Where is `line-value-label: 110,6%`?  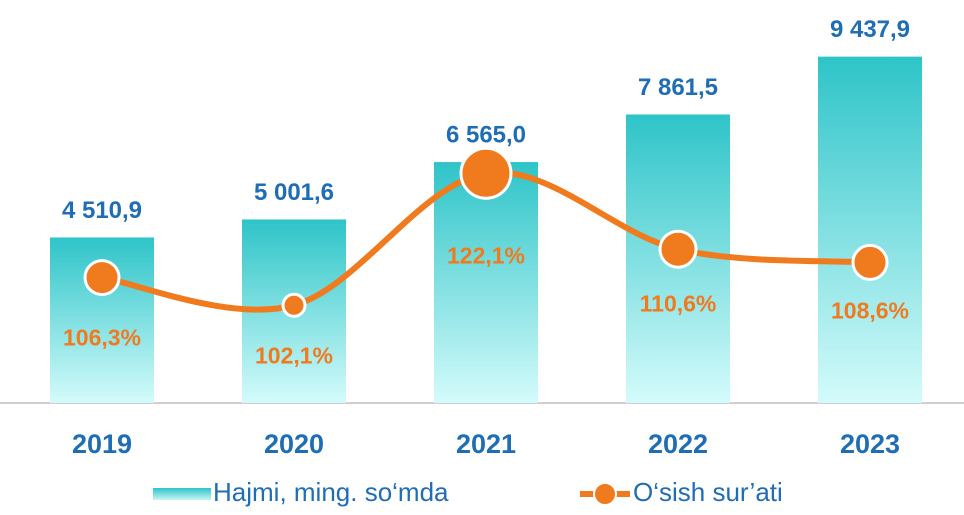
line-value-label: 110,6% is located at coordinates (678, 303).